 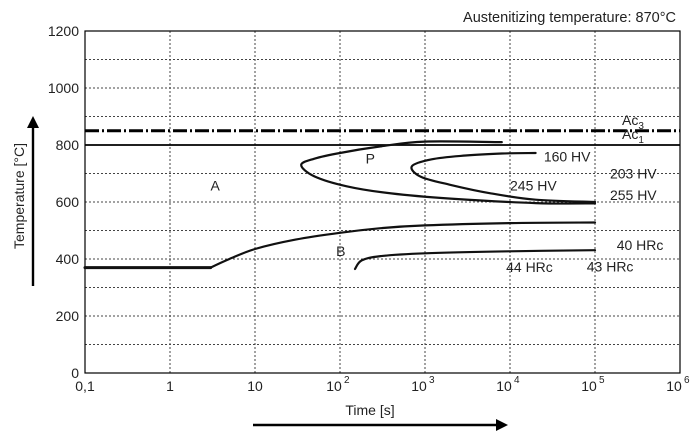 What do you see at coordinates (347, 380) in the screenshot?
I see `x-tick-exponent: 2` at bounding box center [347, 380].